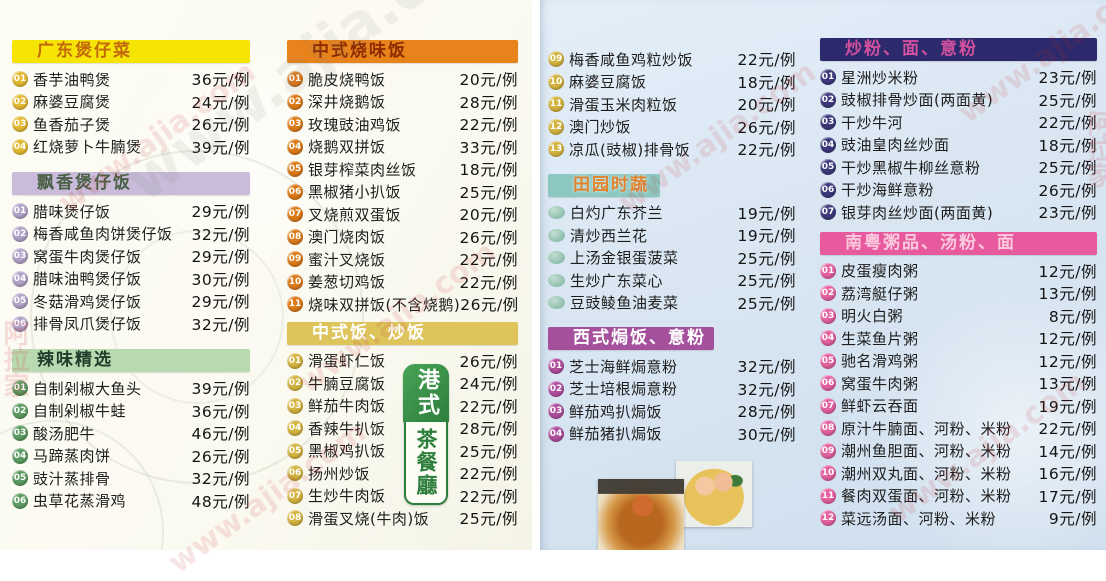  Describe the element at coordinates (926, 496) in the screenshot. I see `dish-name: 餐肉双蛋面、河粉、米粉` at that location.